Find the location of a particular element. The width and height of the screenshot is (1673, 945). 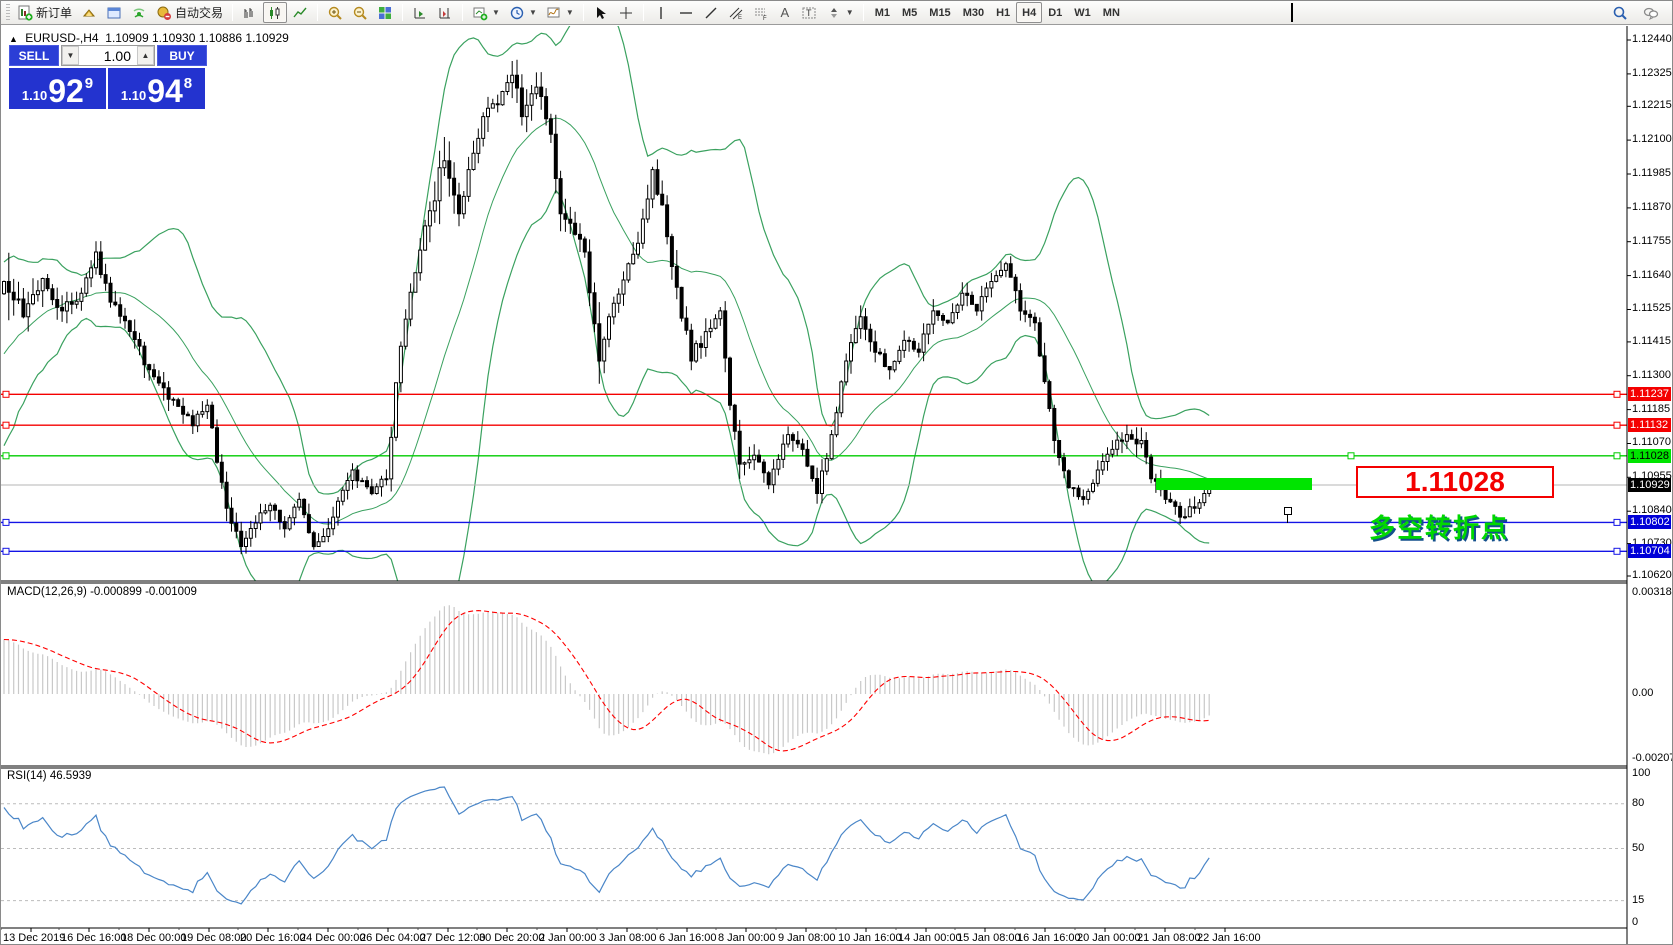

time-axis-label: 3 Jan 08:00 is located at coordinates (628, 938).